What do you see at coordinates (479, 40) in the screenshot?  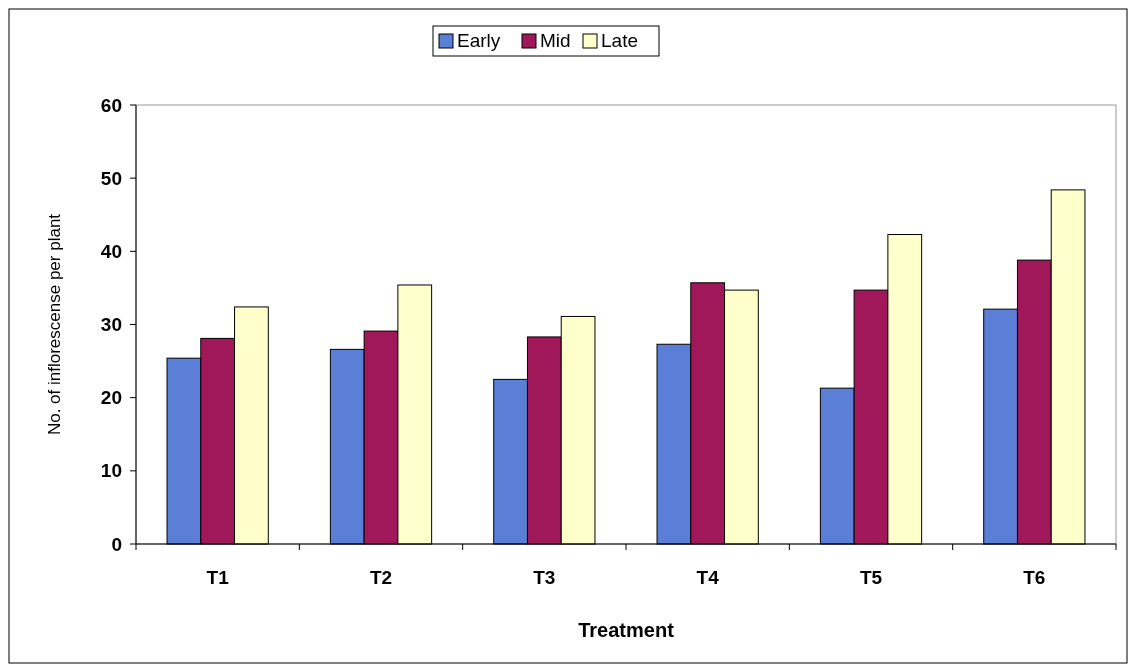 I see `legend-label: Early` at bounding box center [479, 40].